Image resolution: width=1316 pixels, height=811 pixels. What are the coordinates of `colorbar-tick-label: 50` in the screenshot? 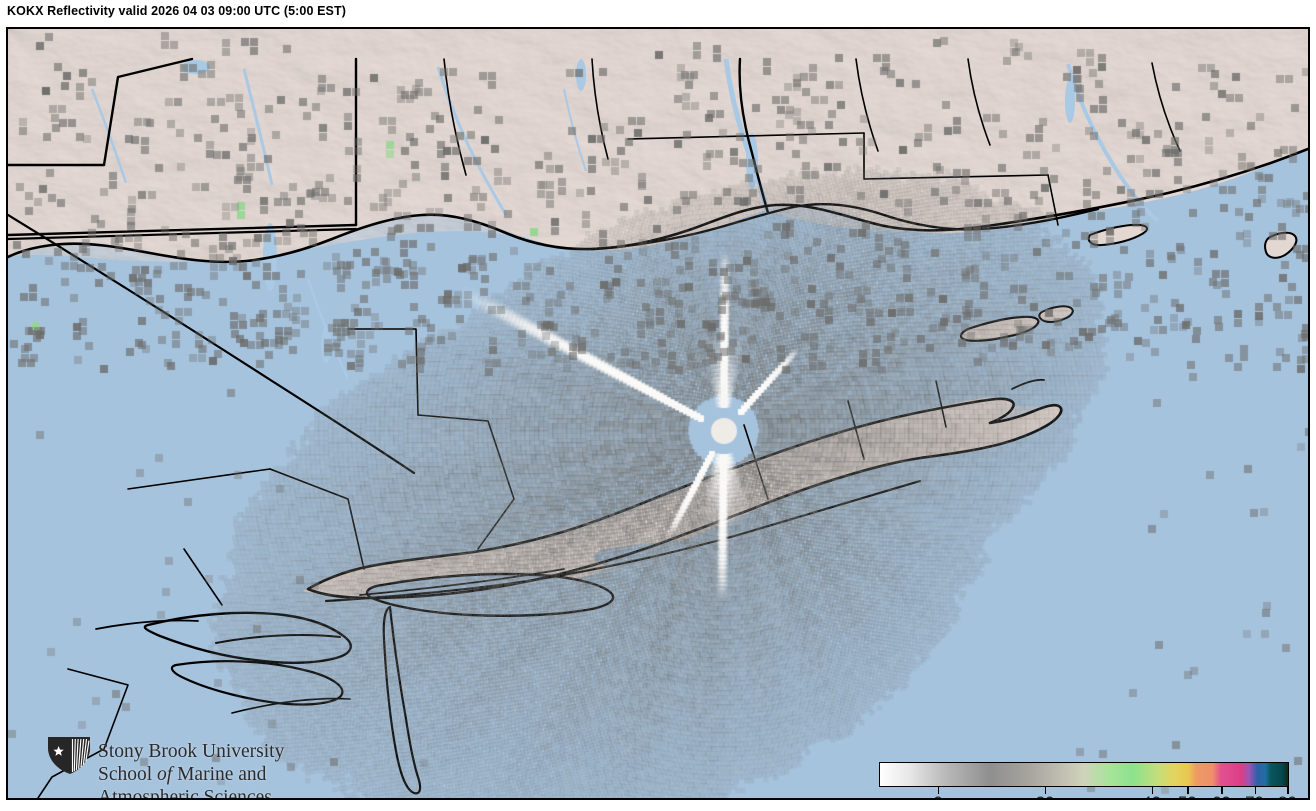 It's located at (1187, 795).